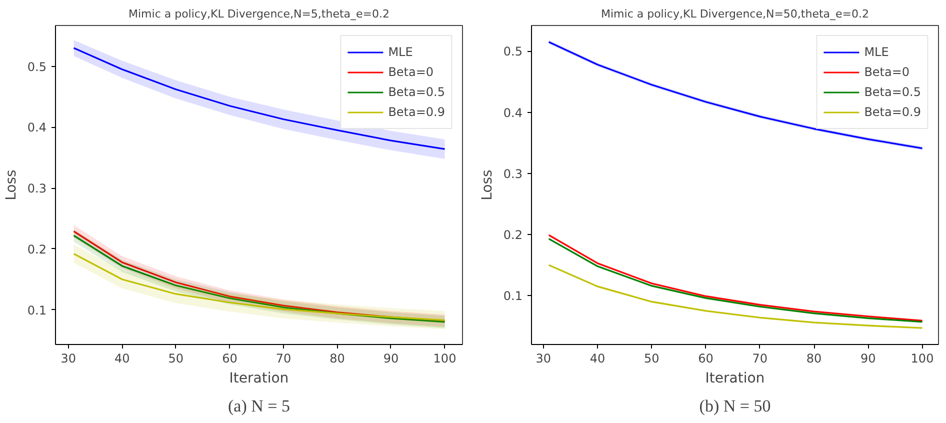 This screenshot has width=946, height=423. Describe the element at coordinates (259, 406) in the screenshot. I see `text: (a) N = 5` at that location.